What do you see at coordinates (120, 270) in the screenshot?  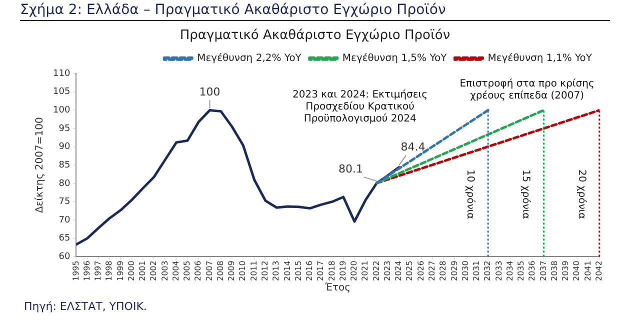 I see `x-tick-label: 1999` at bounding box center [120, 270].